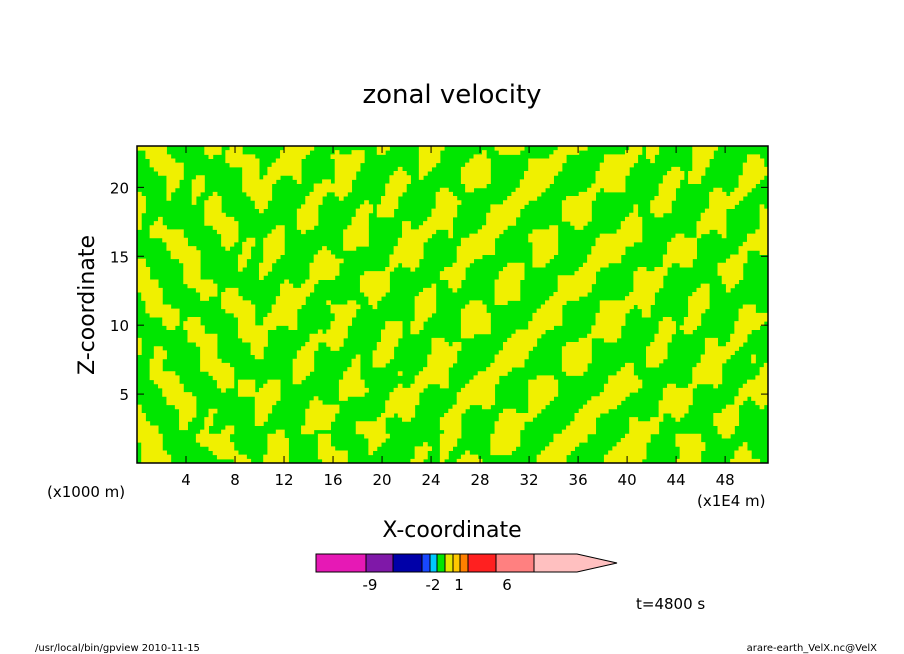 The height and width of the screenshot is (654, 904). I want to click on y-tick-label: 15, so click(119, 257).